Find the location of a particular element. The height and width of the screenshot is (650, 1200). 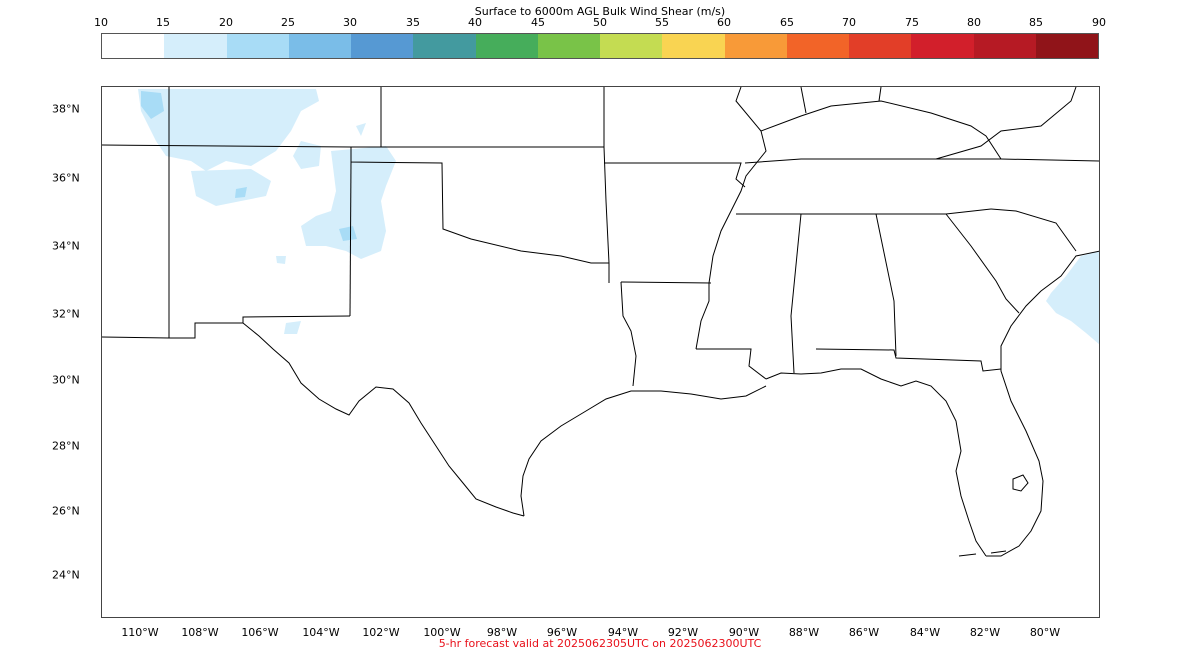

colorbar-tick: 20 is located at coordinates (226, 22).